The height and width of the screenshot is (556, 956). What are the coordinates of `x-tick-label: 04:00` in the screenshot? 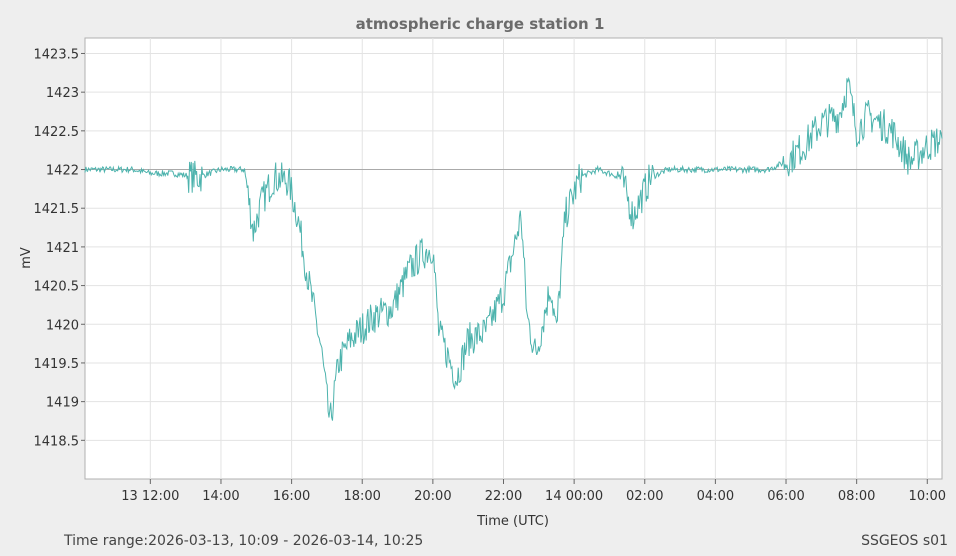 It's located at (715, 496).